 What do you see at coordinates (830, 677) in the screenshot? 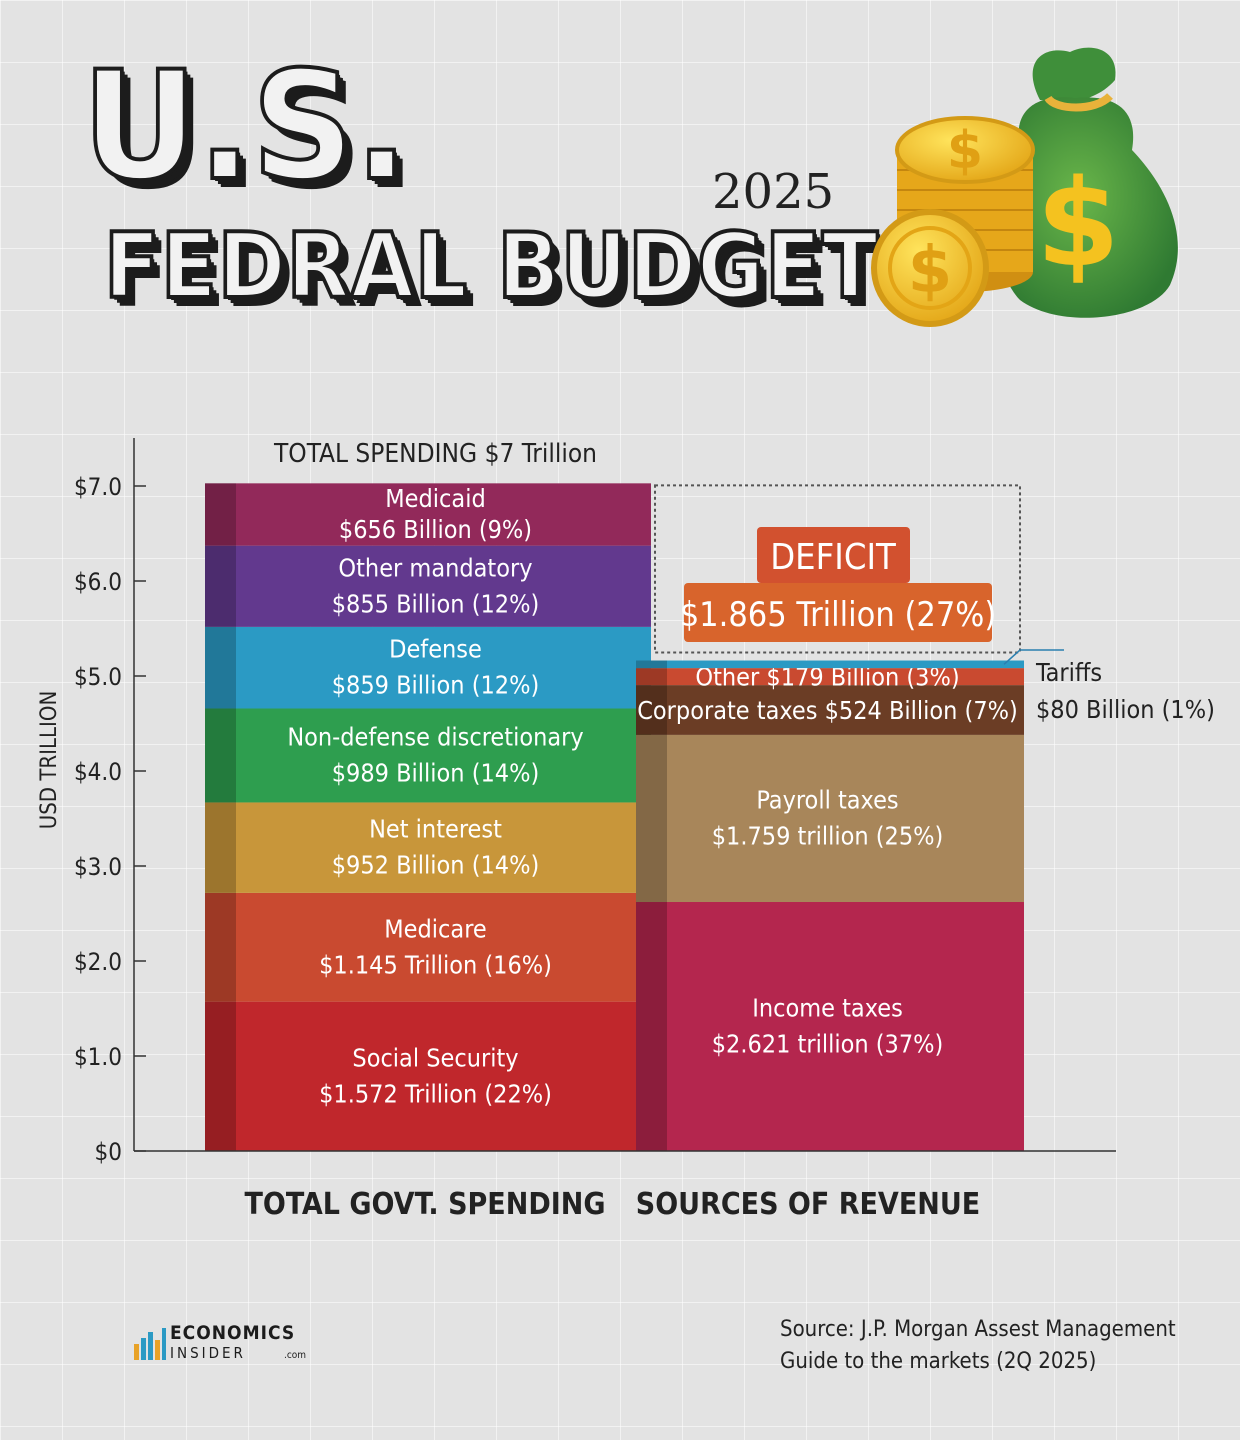
I see `other-segment` at bounding box center [830, 677].